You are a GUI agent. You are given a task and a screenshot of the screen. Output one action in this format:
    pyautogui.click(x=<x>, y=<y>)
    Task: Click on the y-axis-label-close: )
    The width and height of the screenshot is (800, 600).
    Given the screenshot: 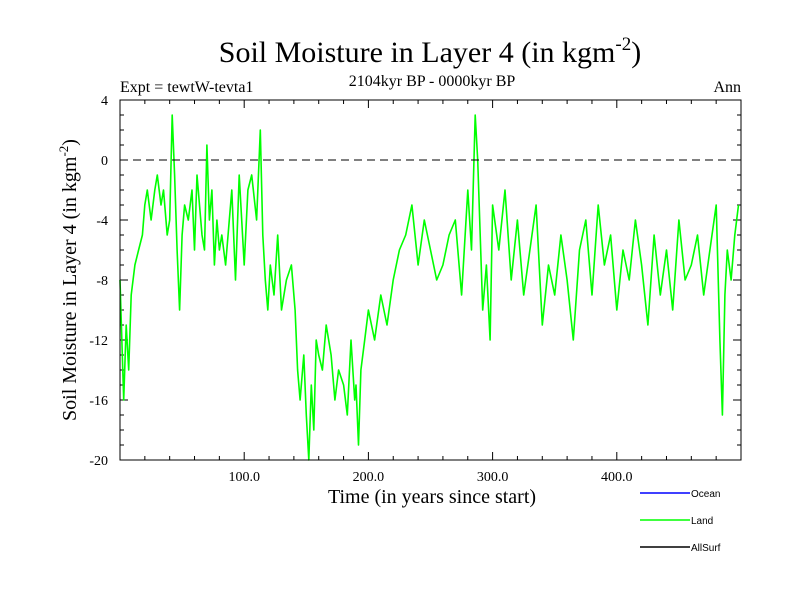 What is the action you would take?
    pyautogui.click(x=70, y=142)
    